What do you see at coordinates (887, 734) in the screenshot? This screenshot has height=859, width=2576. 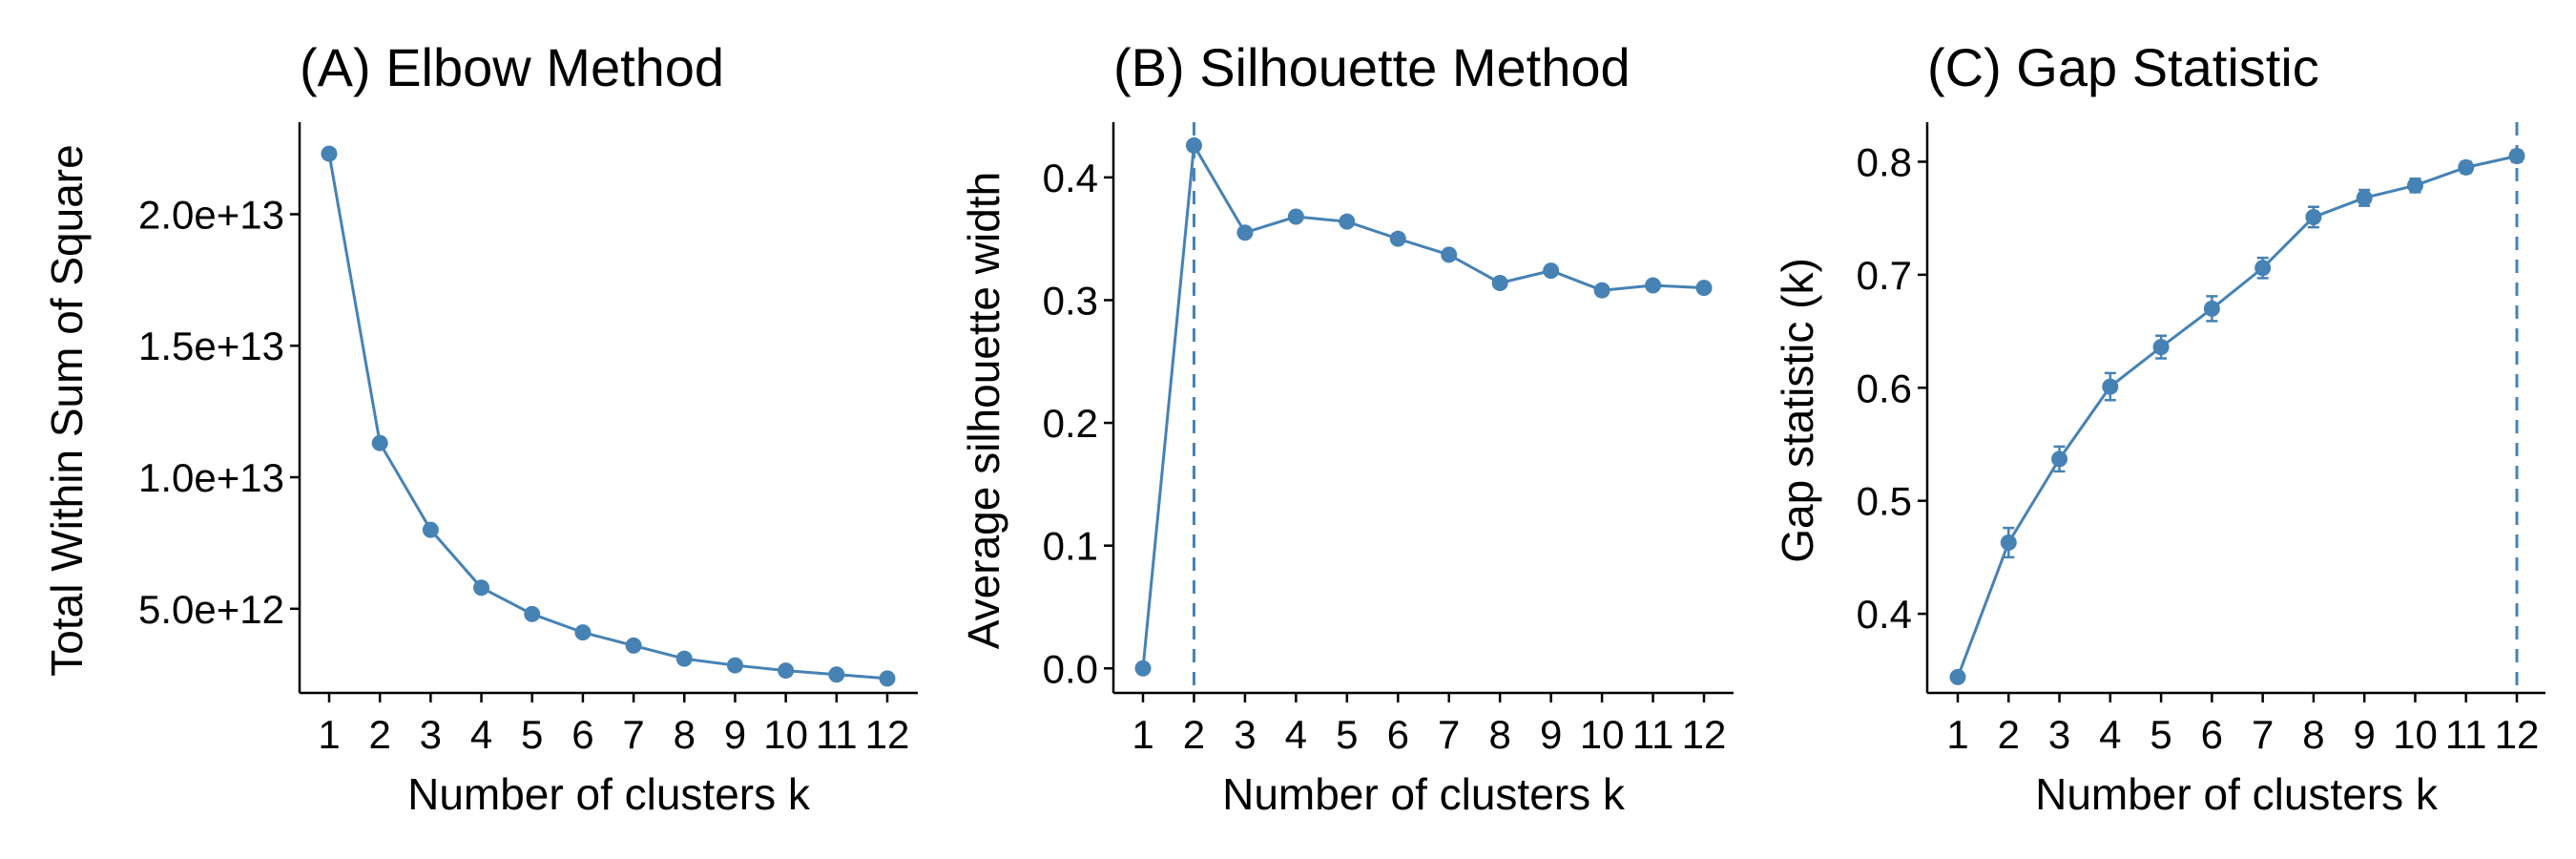 I see `panel-a-x-tick-label: 12` at bounding box center [887, 734].